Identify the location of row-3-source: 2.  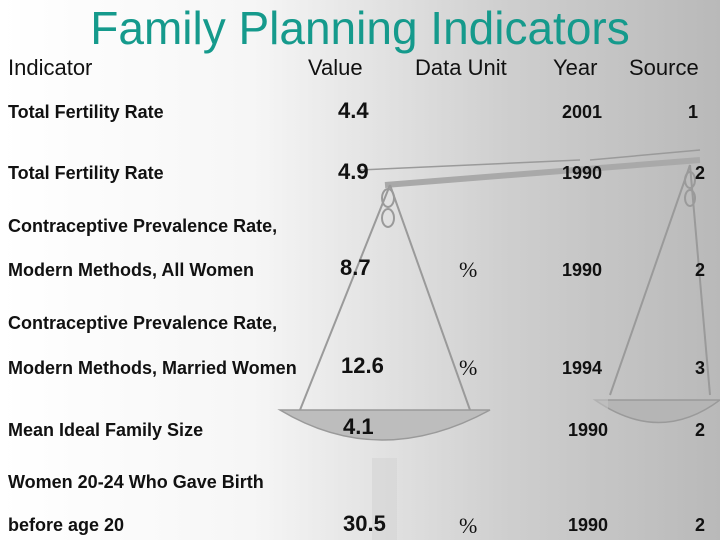
(700, 270).